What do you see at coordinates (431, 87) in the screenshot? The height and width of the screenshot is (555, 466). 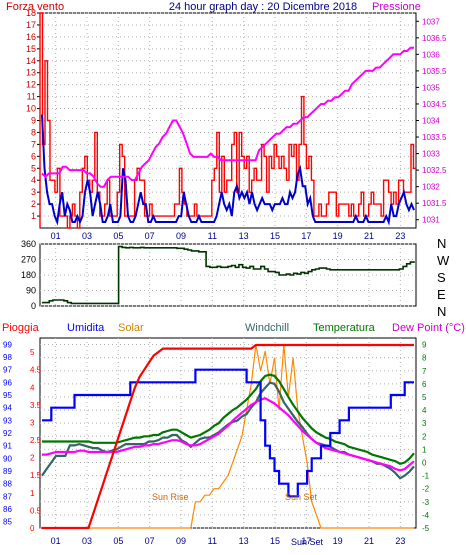 I see `pressure-tick-label: 1035` at bounding box center [431, 87].